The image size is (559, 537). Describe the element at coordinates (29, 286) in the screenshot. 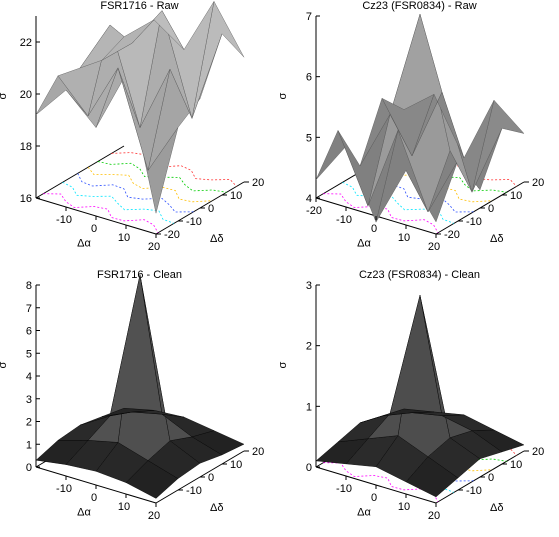

I see `z-tick-label: 8` at that location.